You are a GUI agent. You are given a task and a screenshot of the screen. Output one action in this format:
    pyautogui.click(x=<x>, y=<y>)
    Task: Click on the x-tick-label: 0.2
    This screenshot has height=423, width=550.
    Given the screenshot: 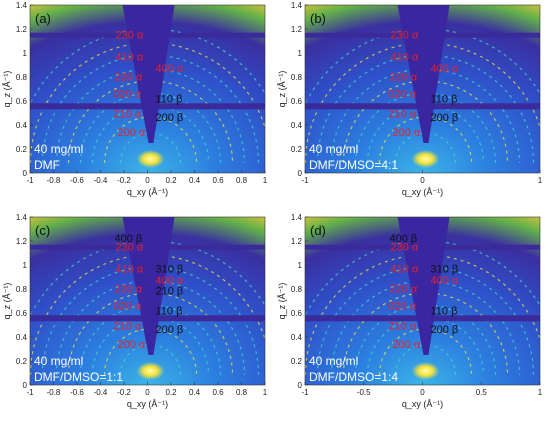 What is the action you would take?
    pyautogui.click(x=171, y=392)
    